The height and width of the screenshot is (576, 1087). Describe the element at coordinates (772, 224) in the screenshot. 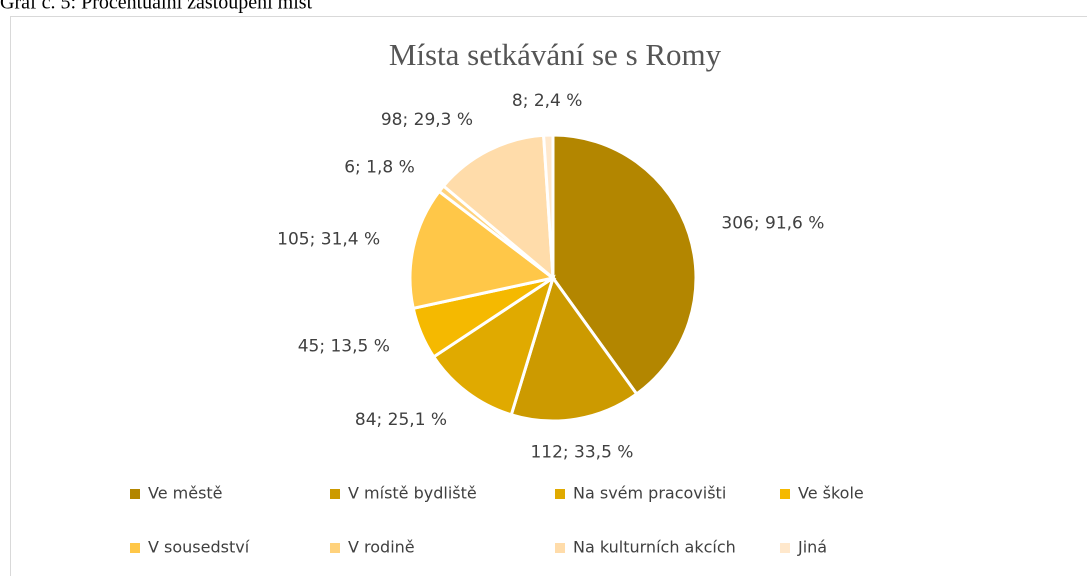

I see `data-label: 306; 91,6 %` at that location.